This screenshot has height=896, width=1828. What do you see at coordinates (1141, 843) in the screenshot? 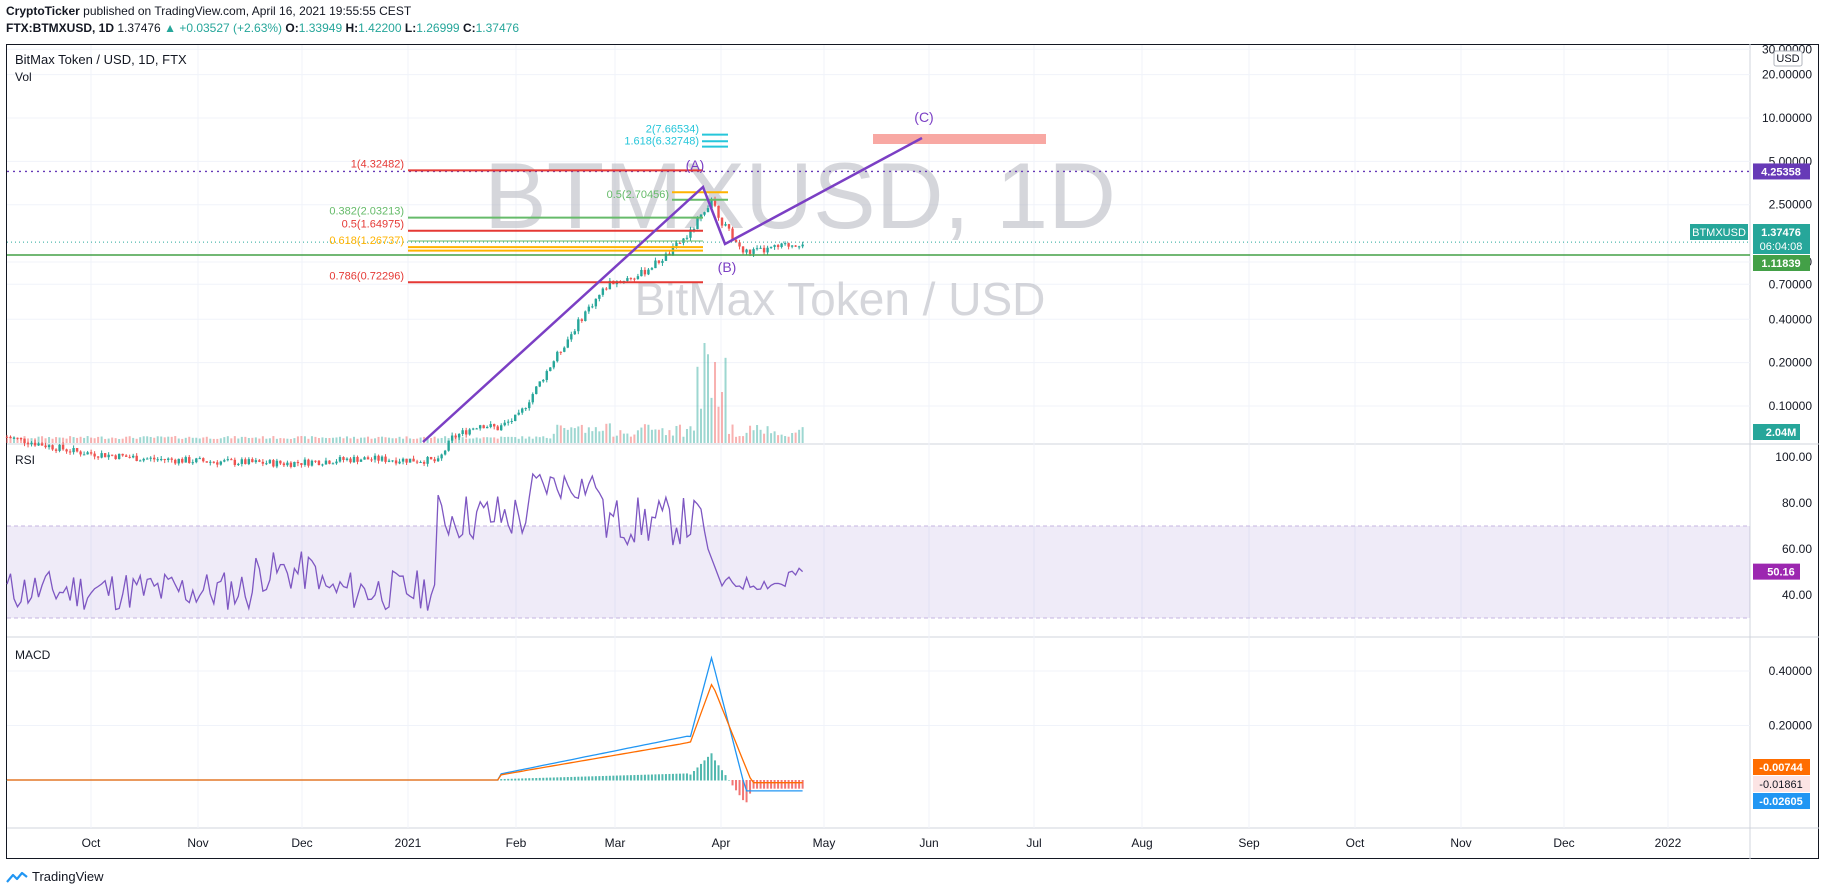
I see `x-tick-label: Aug` at bounding box center [1141, 843].